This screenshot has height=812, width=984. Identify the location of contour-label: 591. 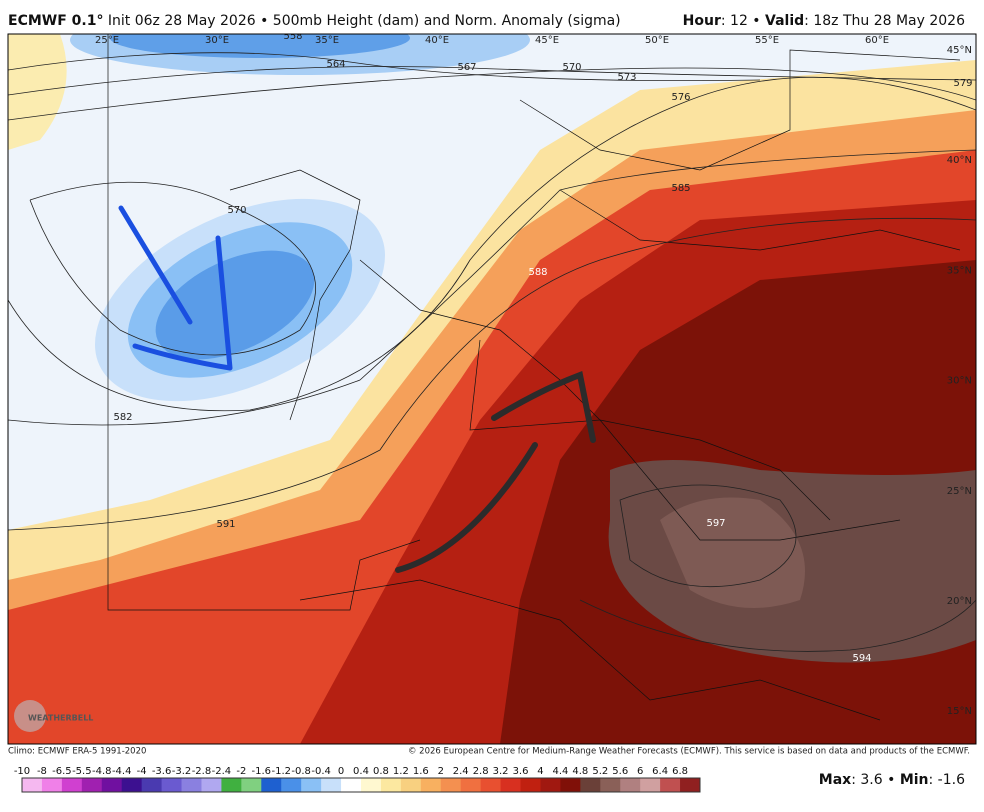
(225, 524).